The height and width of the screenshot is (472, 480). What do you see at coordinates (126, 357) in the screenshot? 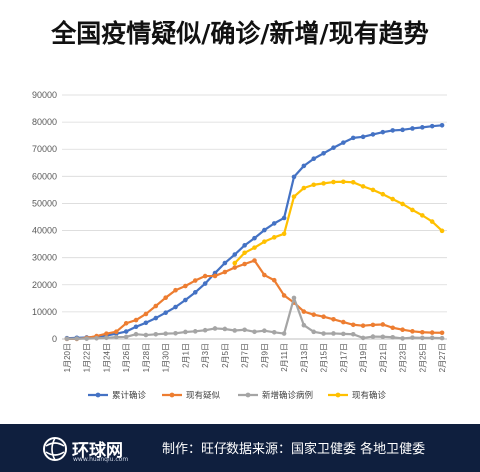
I see `x-tick-label: 1月26日` at bounding box center [126, 357].